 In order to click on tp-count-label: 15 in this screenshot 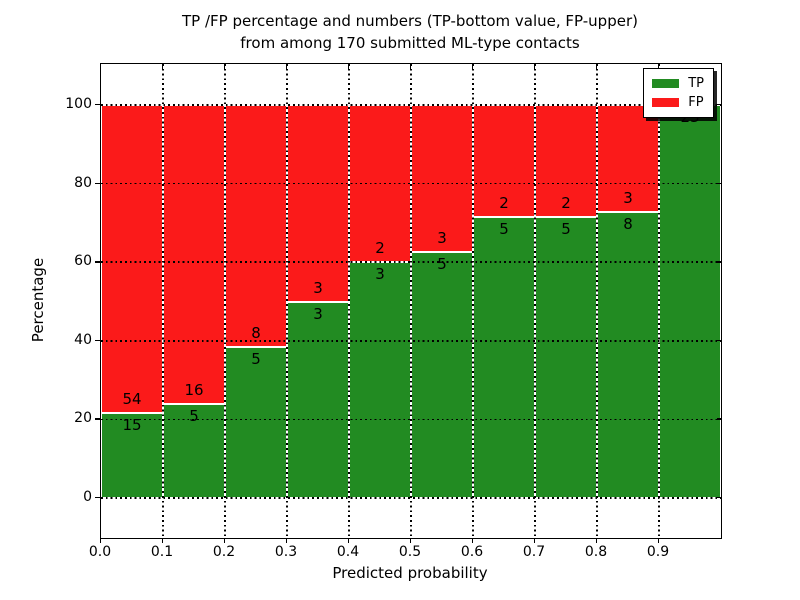, I will do `click(132, 424)`.